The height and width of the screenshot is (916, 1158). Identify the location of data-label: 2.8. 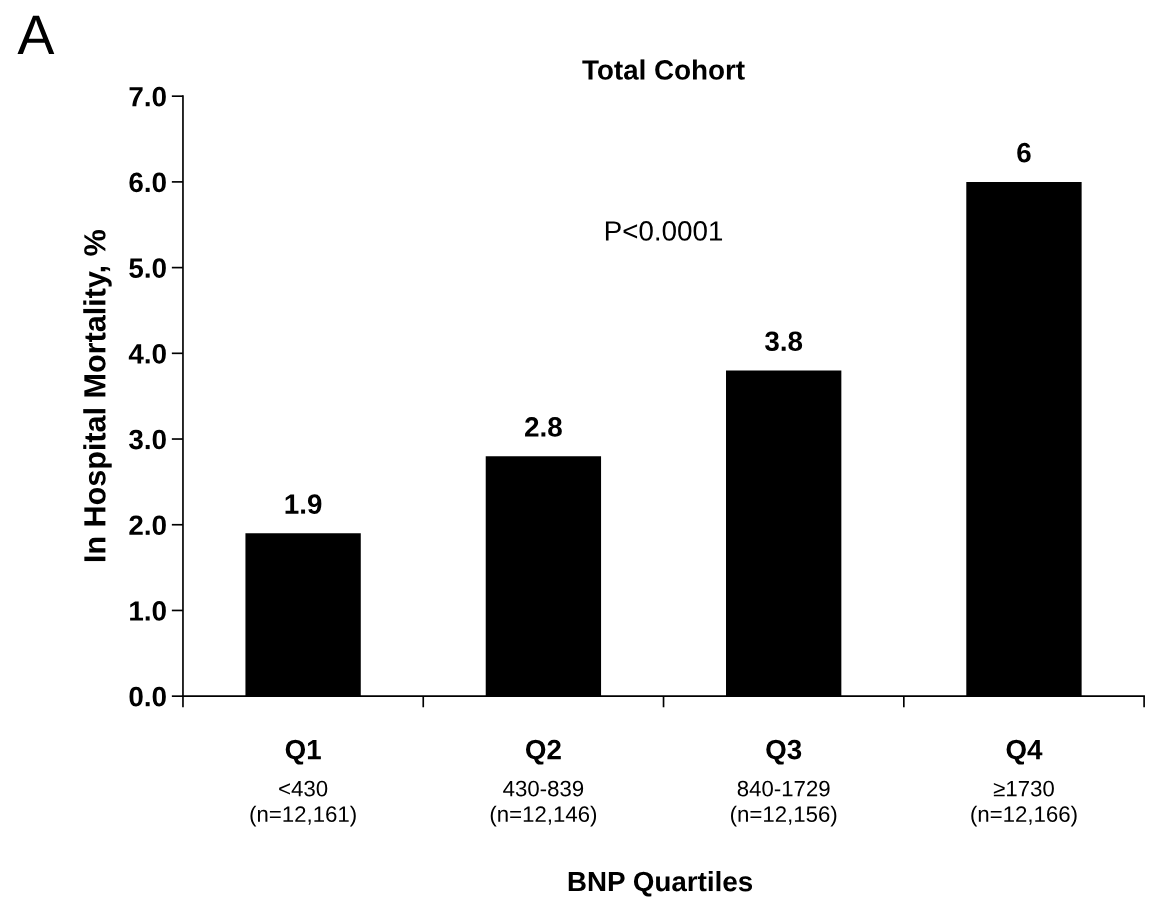
(543, 427).